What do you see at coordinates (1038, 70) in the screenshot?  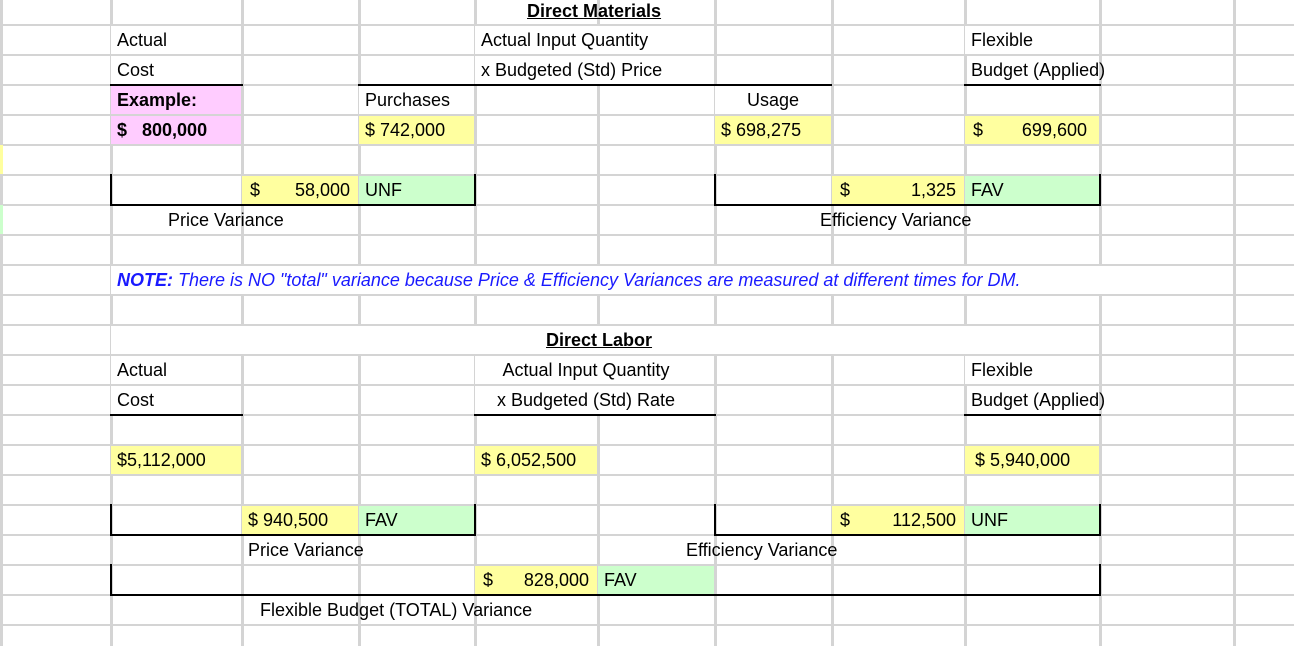 I see `dm-flex-header-2: Budget (Applied)` at bounding box center [1038, 70].